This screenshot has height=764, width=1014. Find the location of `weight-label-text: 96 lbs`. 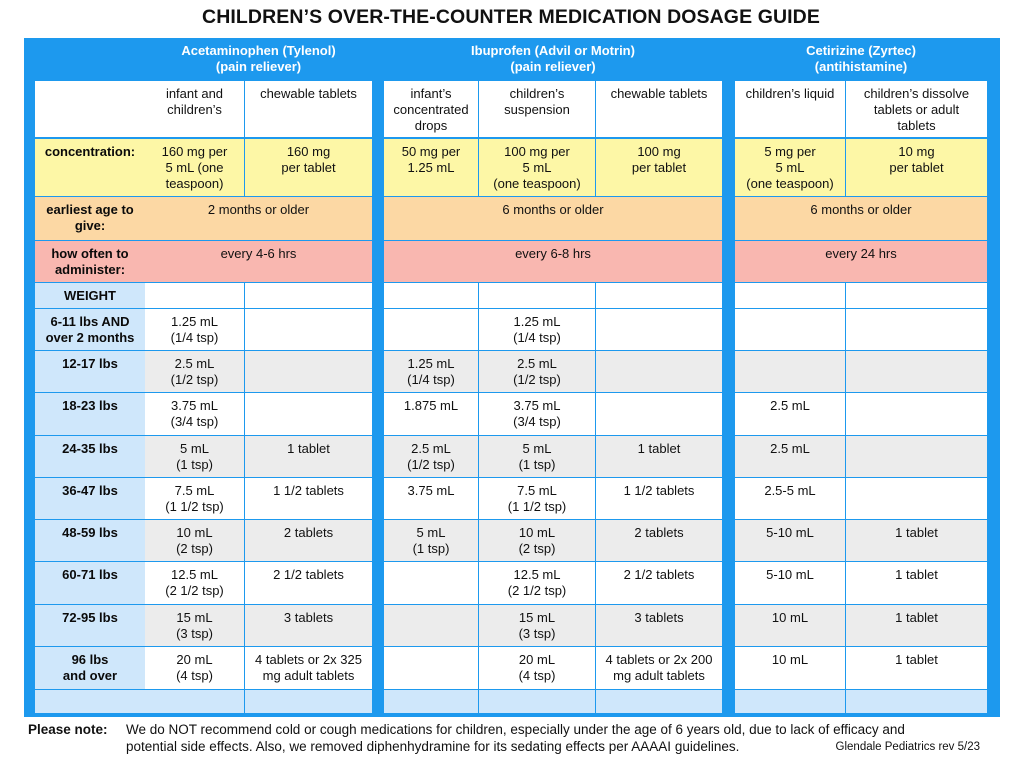

weight-label-text: 96 lbs is located at coordinates (90, 659).